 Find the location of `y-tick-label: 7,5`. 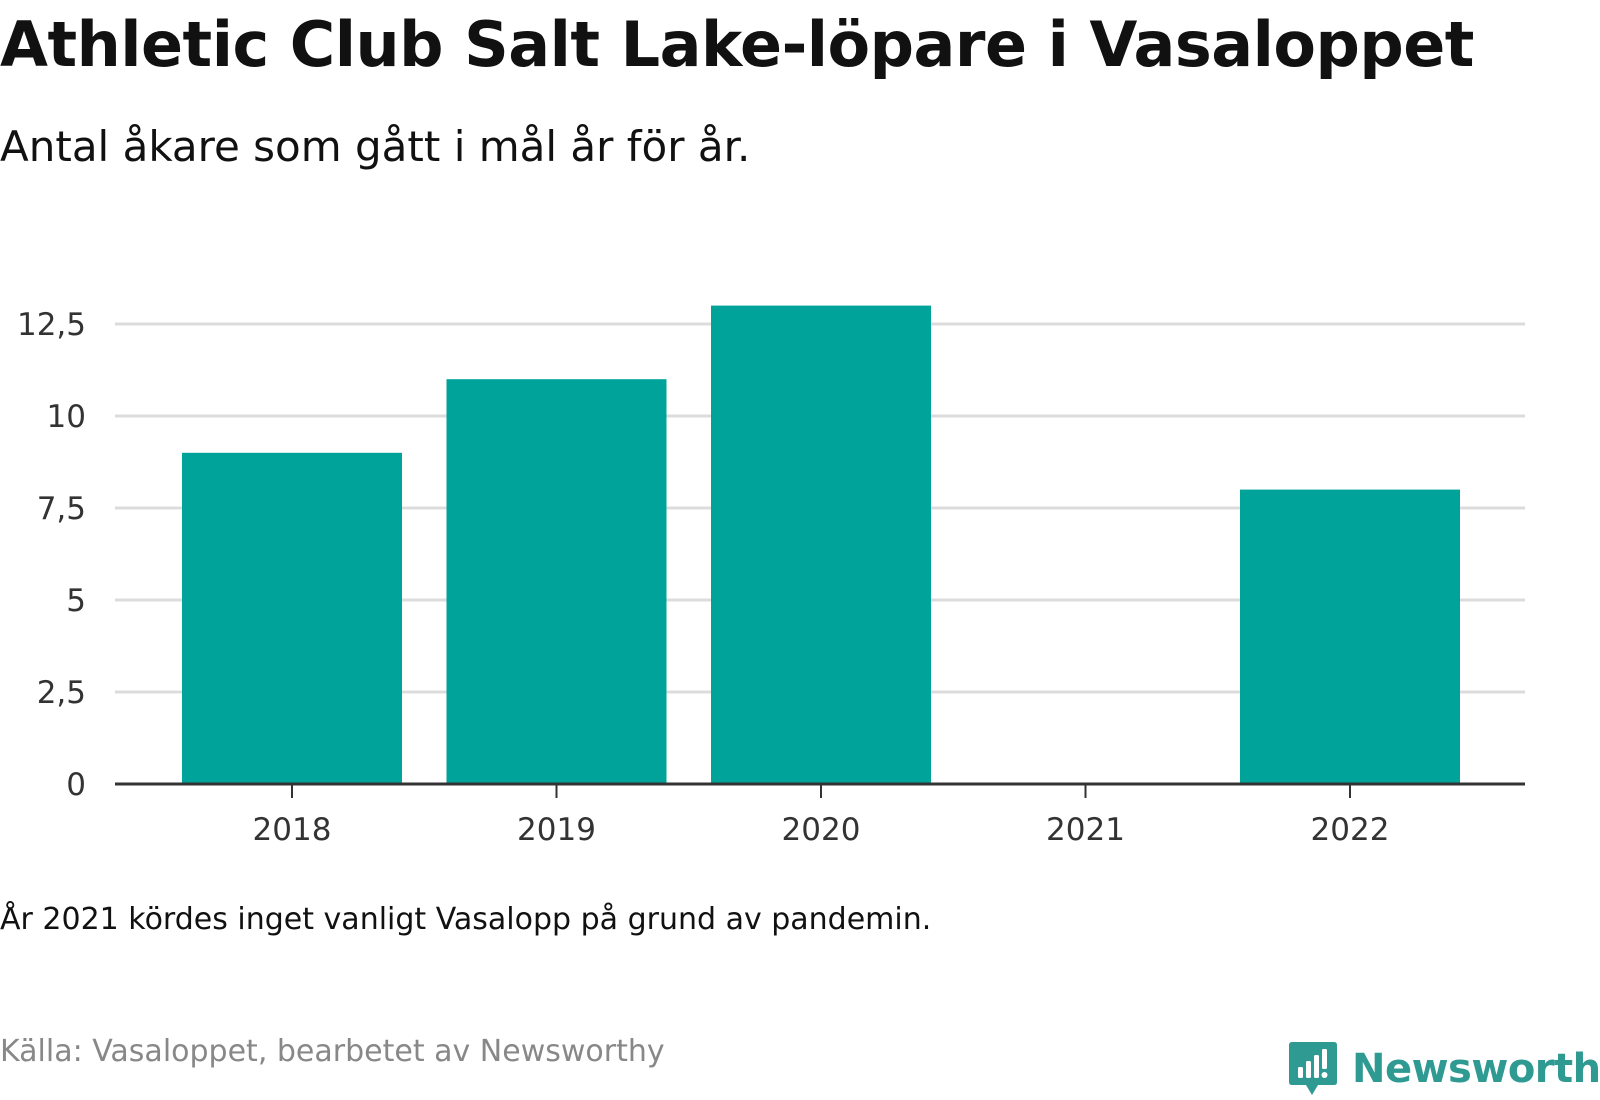

y-tick-label: 7,5 is located at coordinates (61, 509).